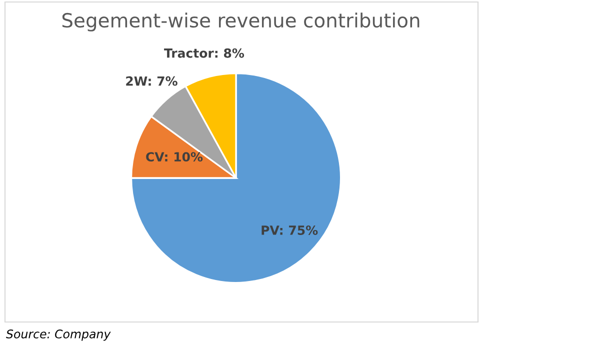 Image resolution: width=612 pixels, height=347 pixels. Describe the element at coordinates (204, 53) in the screenshot. I see `slice-label: Tractor: 8%` at that location.